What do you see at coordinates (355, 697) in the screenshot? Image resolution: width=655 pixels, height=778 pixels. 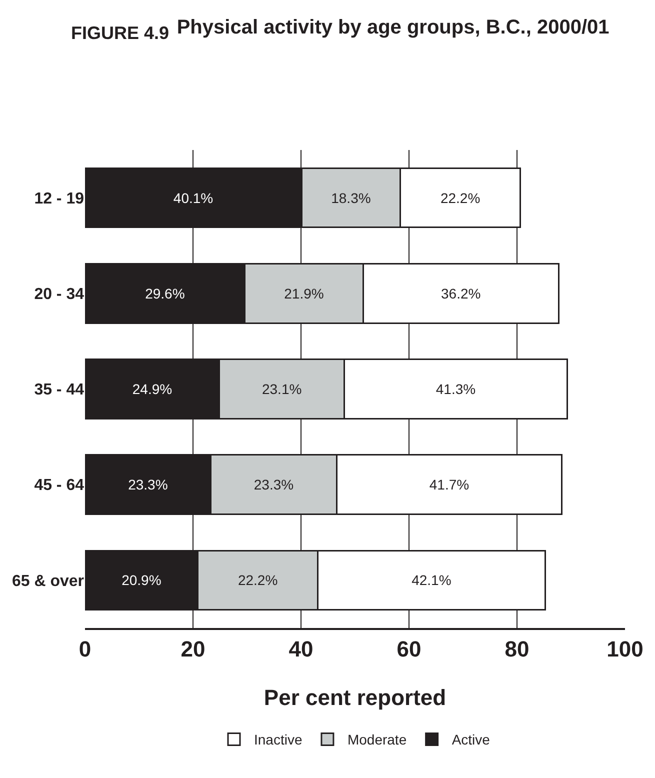 I see `x-axis-title: Per cent reported` at bounding box center [355, 697].